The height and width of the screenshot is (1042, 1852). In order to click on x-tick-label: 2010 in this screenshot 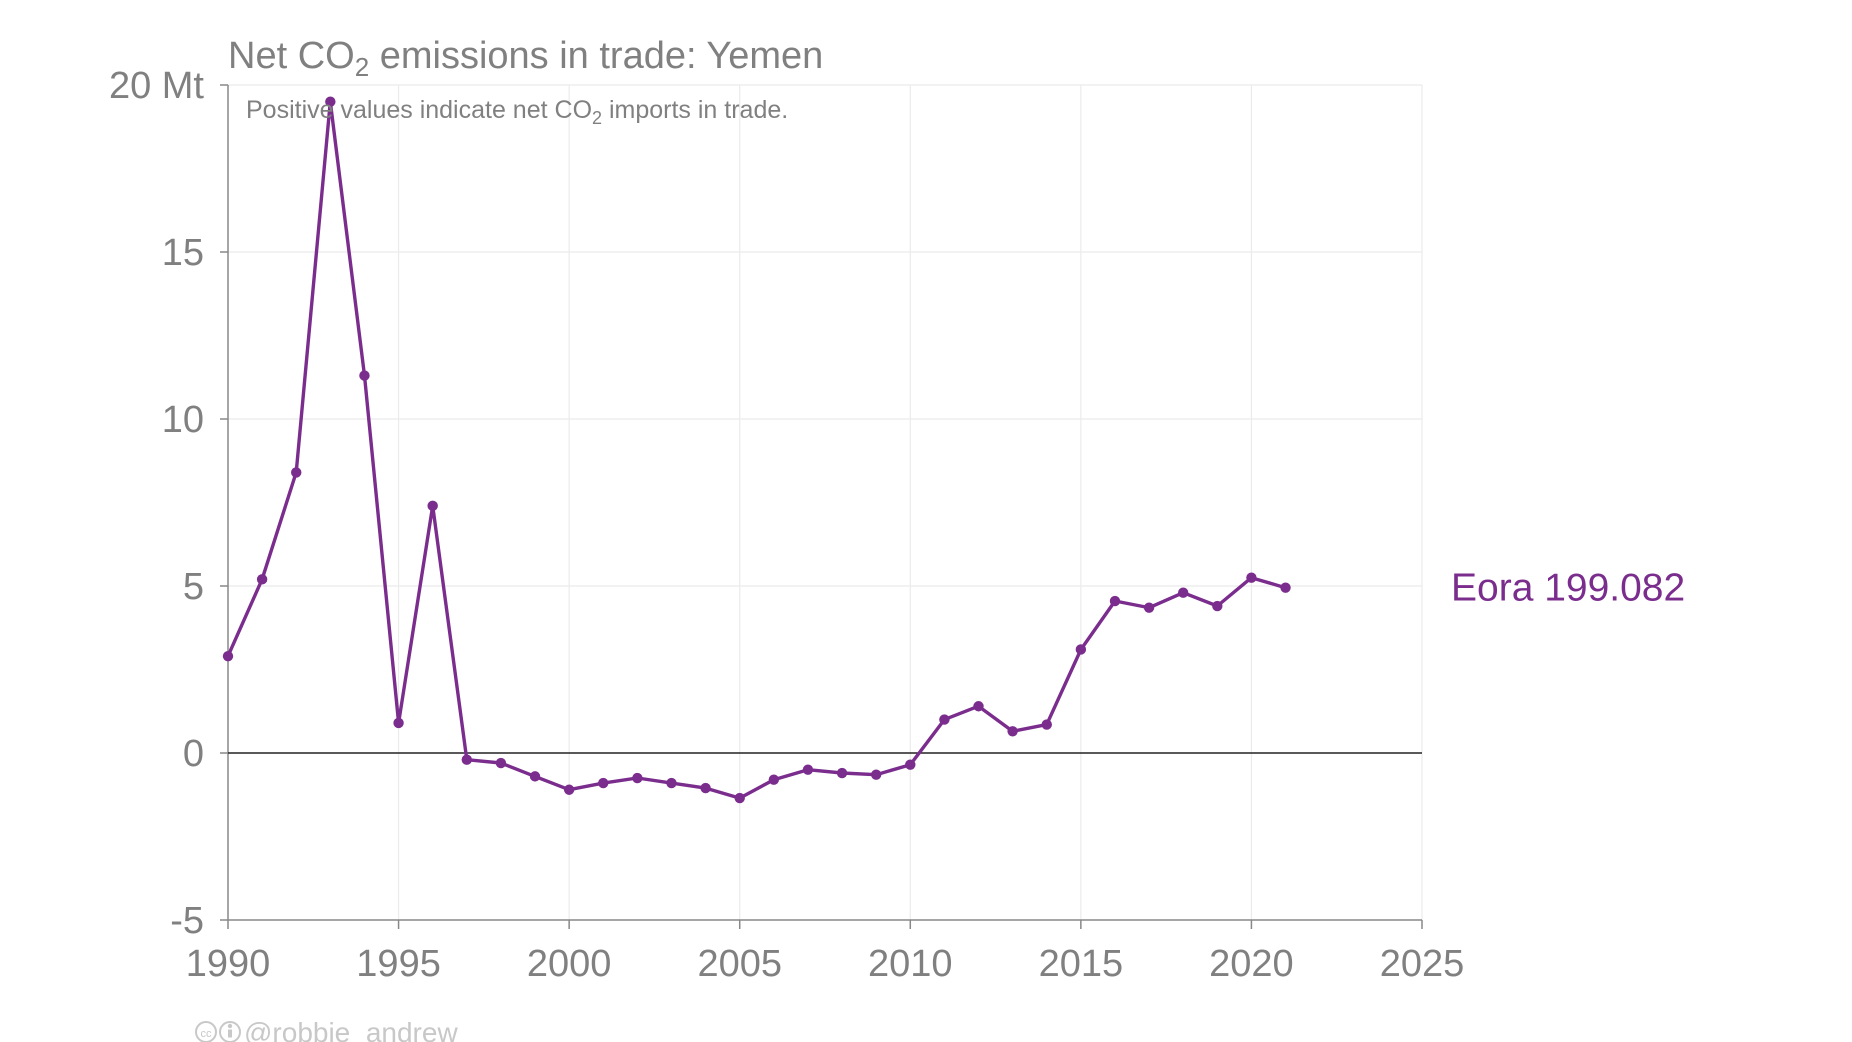, I will do `click(910, 964)`.